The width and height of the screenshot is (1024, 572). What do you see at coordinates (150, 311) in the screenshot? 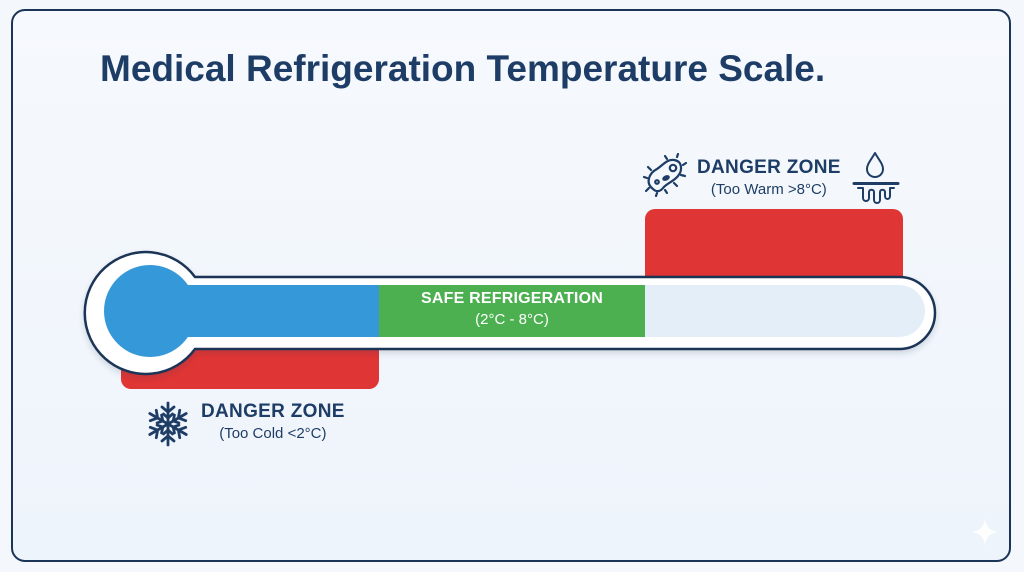
I see `thermometer-bulb` at bounding box center [150, 311].